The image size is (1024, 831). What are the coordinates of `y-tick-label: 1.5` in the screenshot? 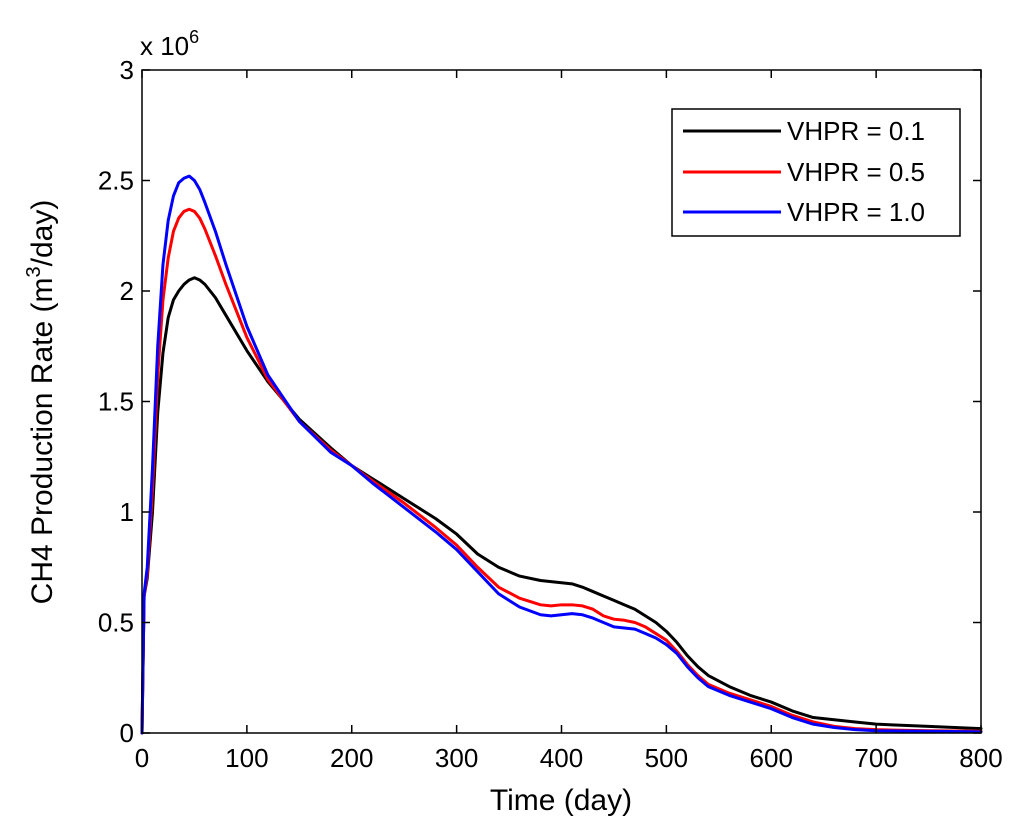 It's located at (116, 402).